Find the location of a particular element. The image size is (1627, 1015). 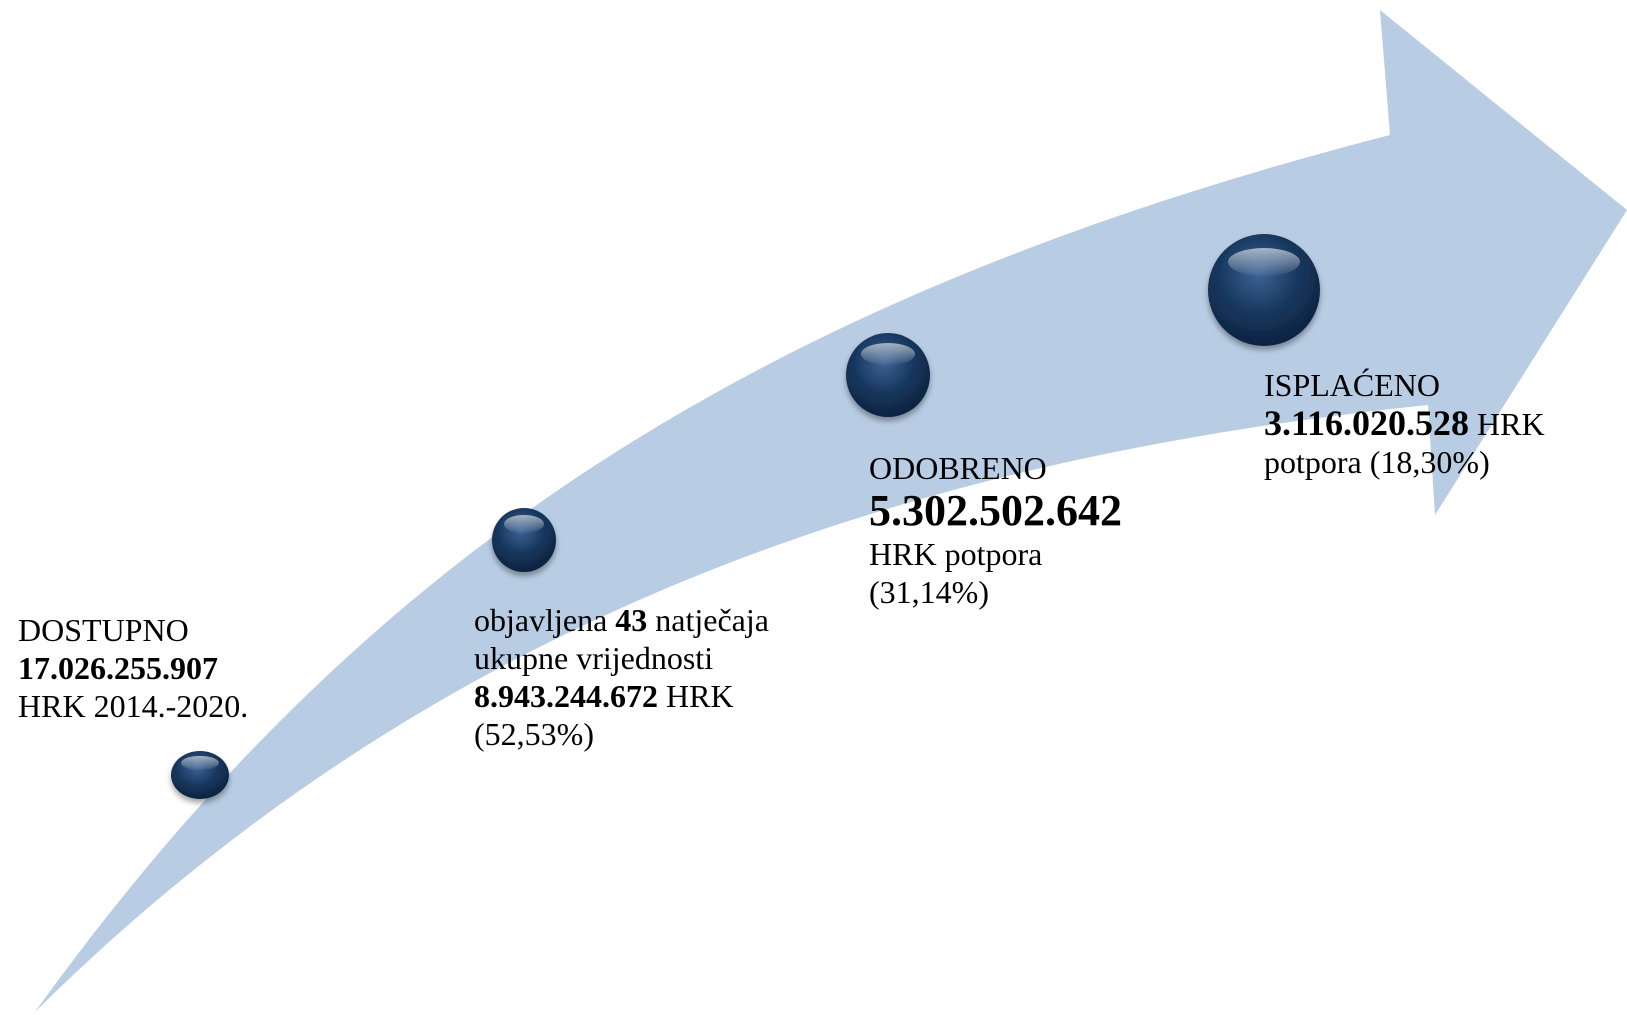

stage-approved-detail: HRK potpora is located at coordinates (956, 554).